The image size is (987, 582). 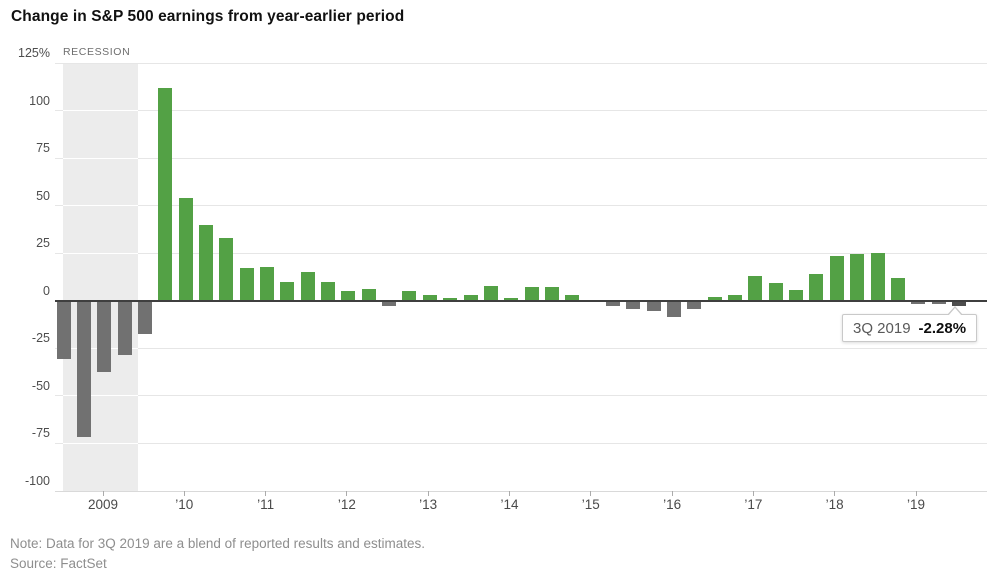 What do you see at coordinates (97, 52) in the screenshot?
I see `recession-label: RECESSION` at bounding box center [97, 52].